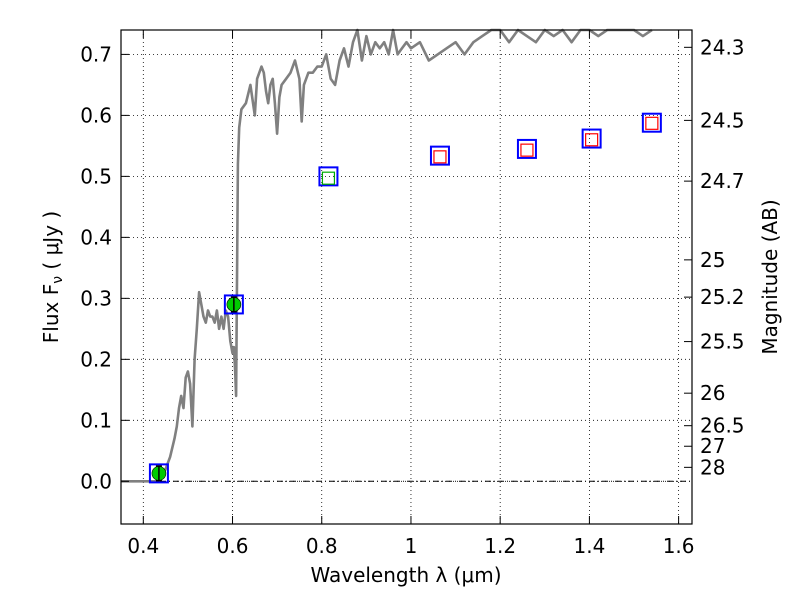  Describe the element at coordinates (589, 546) in the screenshot. I see `x-tick-label: 1.4` at that location.